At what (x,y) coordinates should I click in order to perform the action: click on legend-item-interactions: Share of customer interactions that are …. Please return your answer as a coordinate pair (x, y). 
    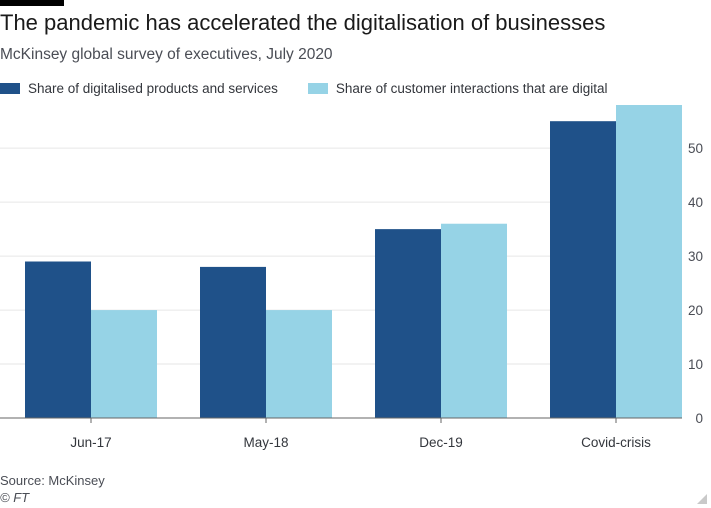
    Looking at the image, I should click on (457, 88).